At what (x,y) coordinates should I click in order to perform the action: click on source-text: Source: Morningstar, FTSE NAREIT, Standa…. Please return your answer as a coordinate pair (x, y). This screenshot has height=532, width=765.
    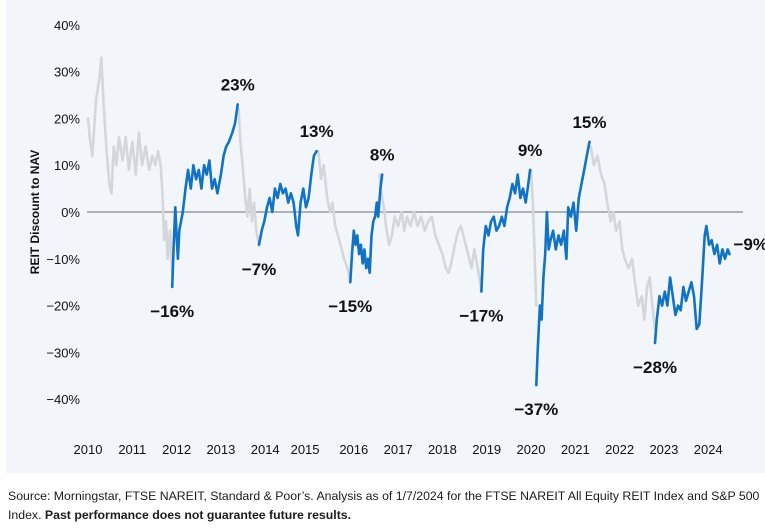
    Looking at the image, I should click on (384, 505).